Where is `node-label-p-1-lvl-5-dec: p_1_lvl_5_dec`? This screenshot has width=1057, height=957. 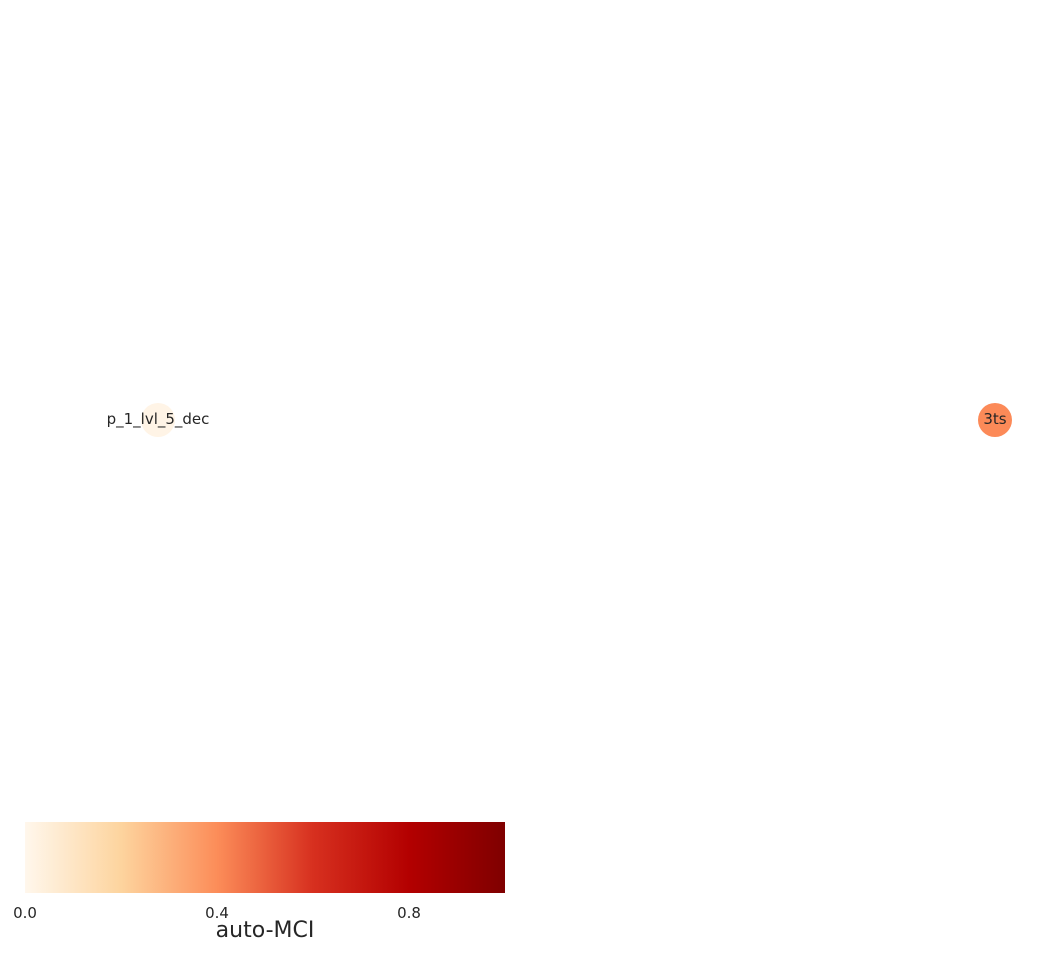
node-label-p-1-lvl-5-dec: p_1_lvl_5_dec is located at coordinates (158, 419).